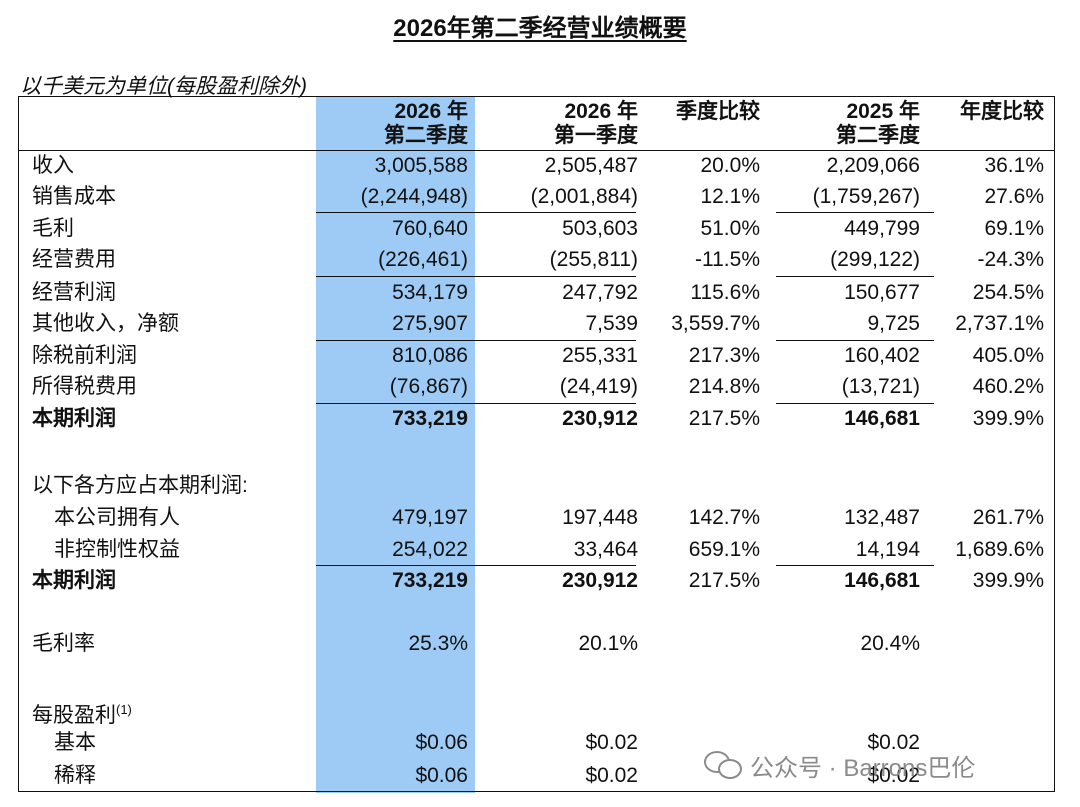 This screenshot has height=807, width=1080. What do you see at coordinates (163, 86) in the screenshot?
I see `unit-note: 以千美元为单位(每股盈利除外)` at bounding box center [163, 86].